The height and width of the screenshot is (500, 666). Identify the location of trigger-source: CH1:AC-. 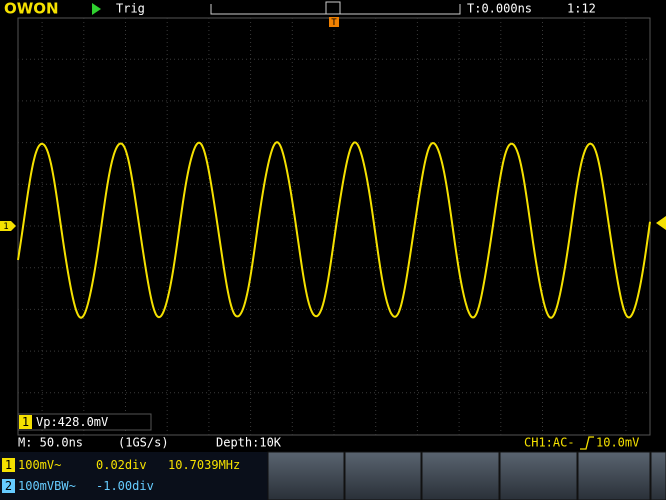
(549, 443).